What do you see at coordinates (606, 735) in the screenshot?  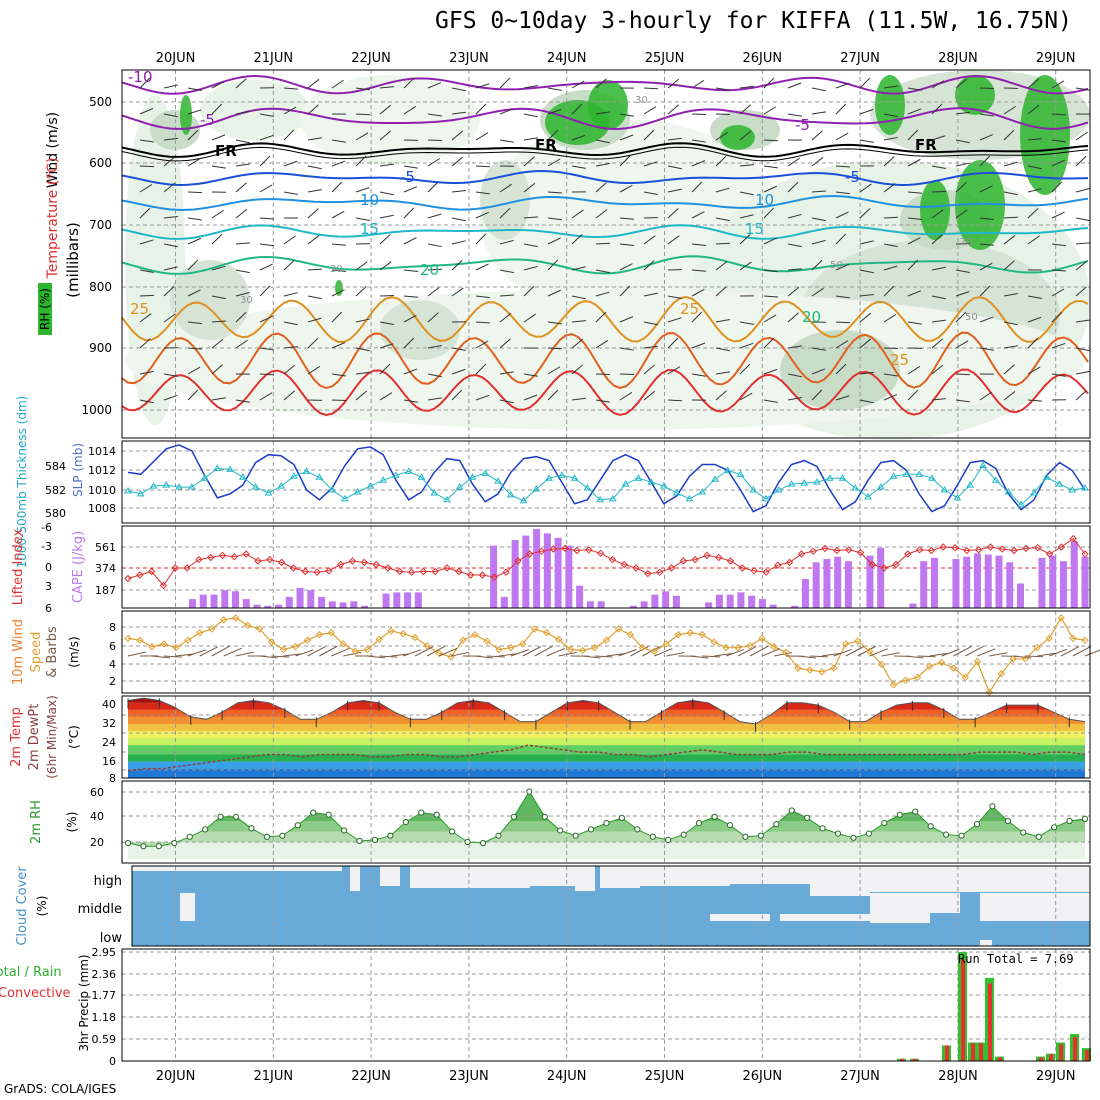 I see `temp-band` at bounding box center [606, 735].